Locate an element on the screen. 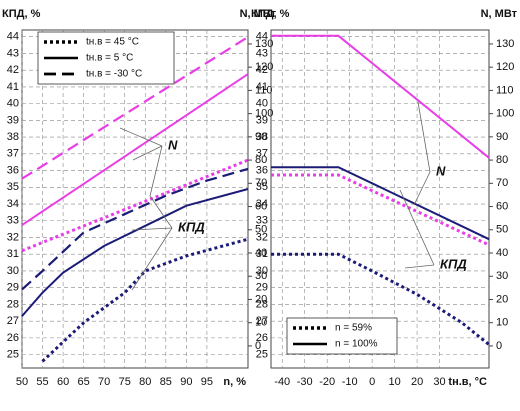 This screenshot has width=520, height=411. x-tick-label: 60 is located at coordinates (63, 382).